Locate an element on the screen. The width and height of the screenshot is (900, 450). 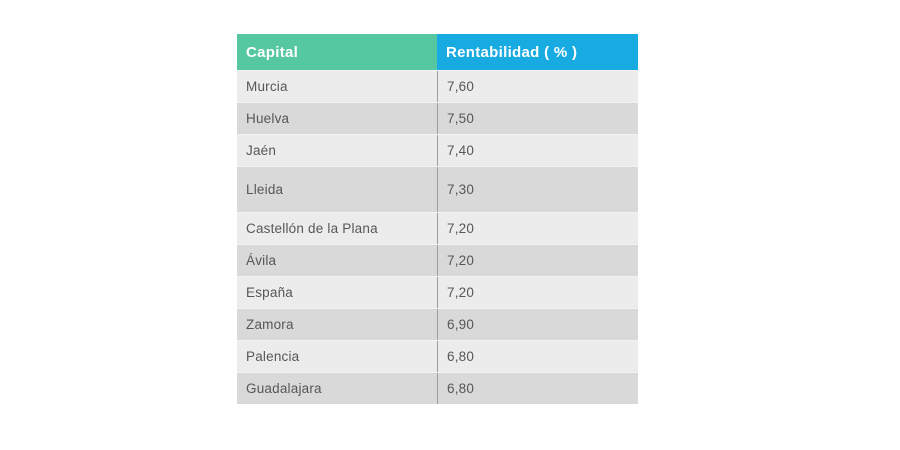
cell-capital: Castellón de la Plana is located at coordinates (312, 228).